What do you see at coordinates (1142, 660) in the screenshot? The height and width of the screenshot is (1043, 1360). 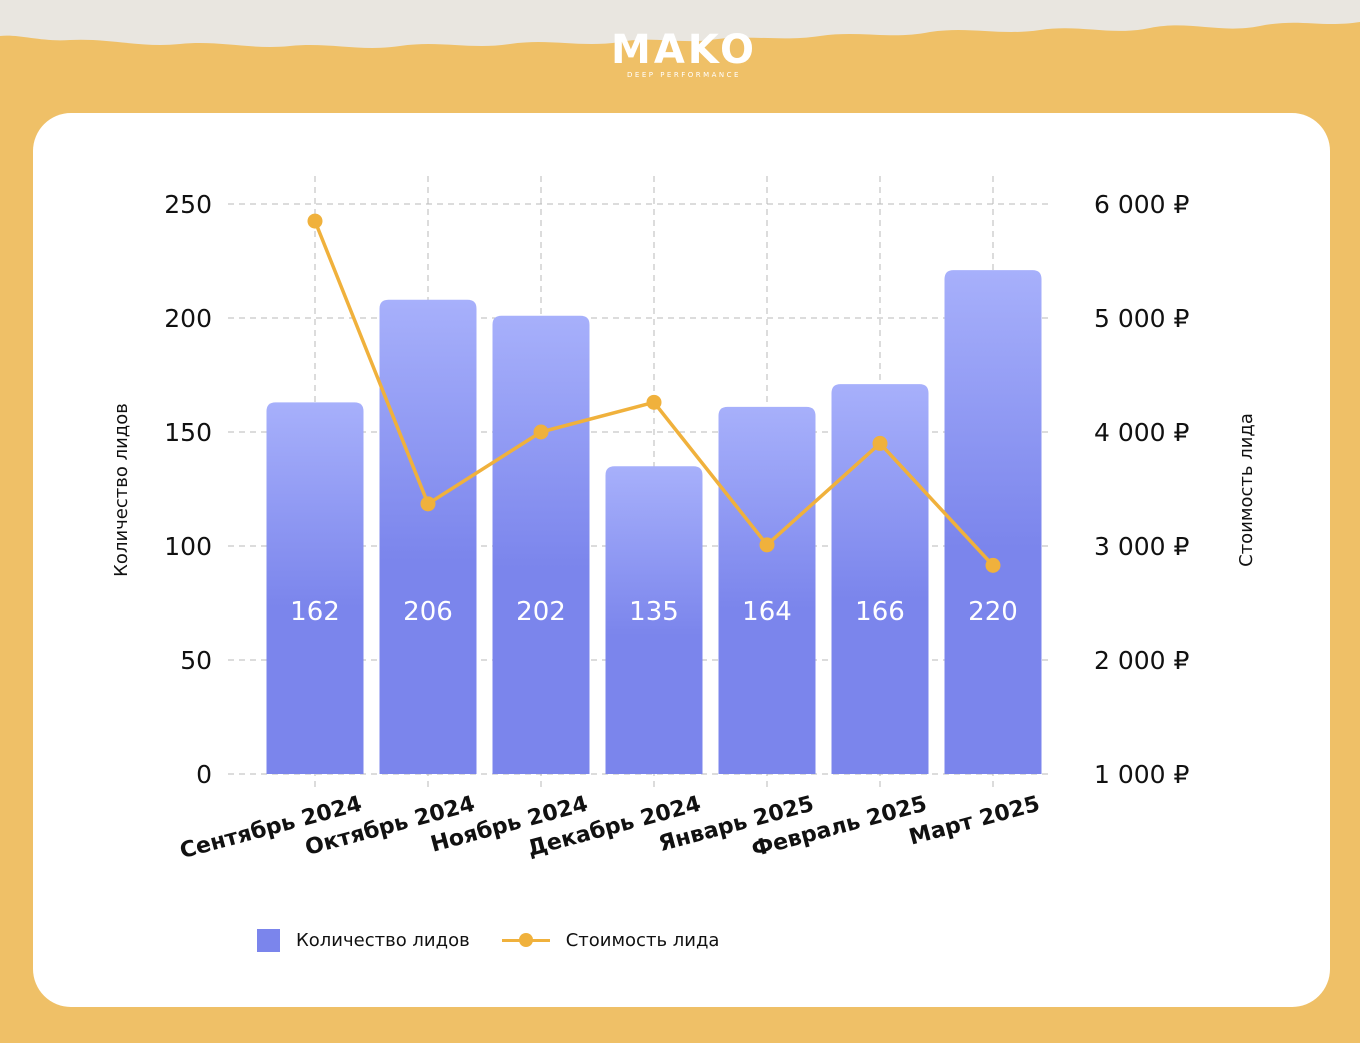 I see `y-tick-label-right: 2 000 ₽` at bounding box center [1142, 660].